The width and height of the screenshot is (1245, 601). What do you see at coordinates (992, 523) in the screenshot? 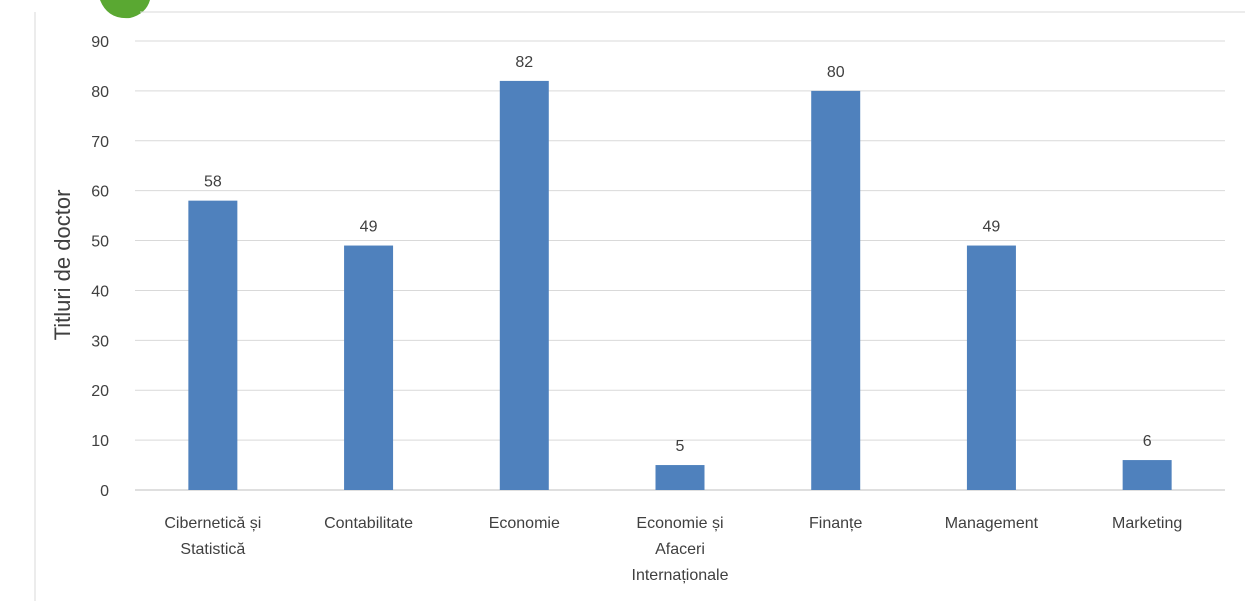
I see `x-category-label: Management` at bounding box center [992, 523].